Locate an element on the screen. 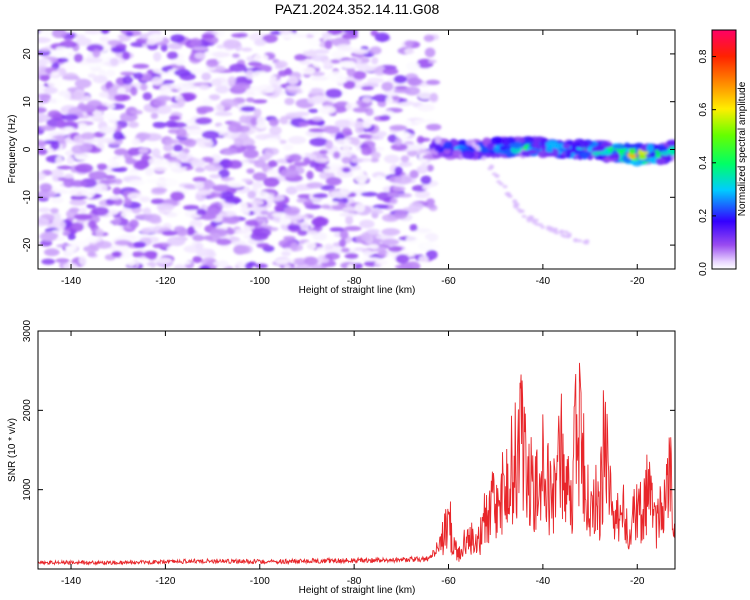 The image size is (750, 600). spectrogram-ytick-label: -10 is located at coordinates (27, 197).